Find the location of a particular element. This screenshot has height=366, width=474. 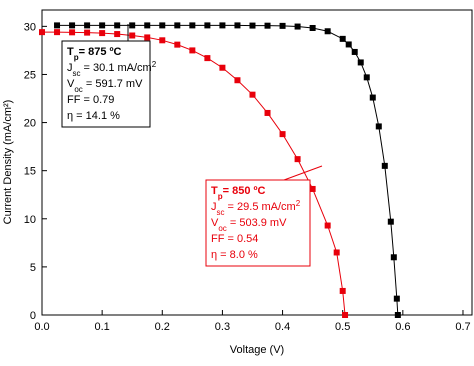

annotation-text: FF = 0.54 is located at coordinates (234, 239).